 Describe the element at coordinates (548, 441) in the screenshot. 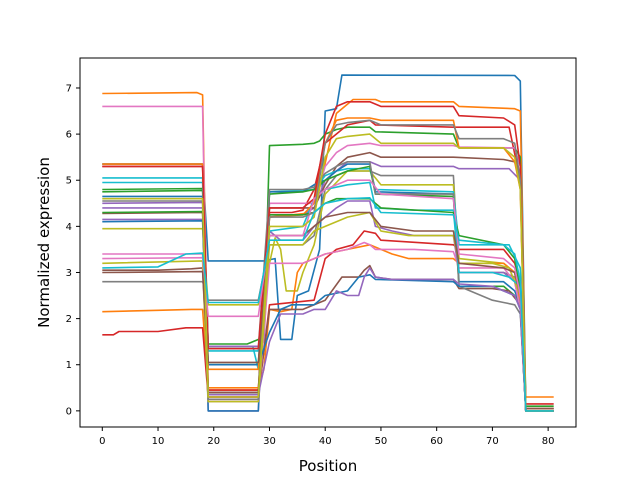

I see `x-tick-label: 80` at that location.